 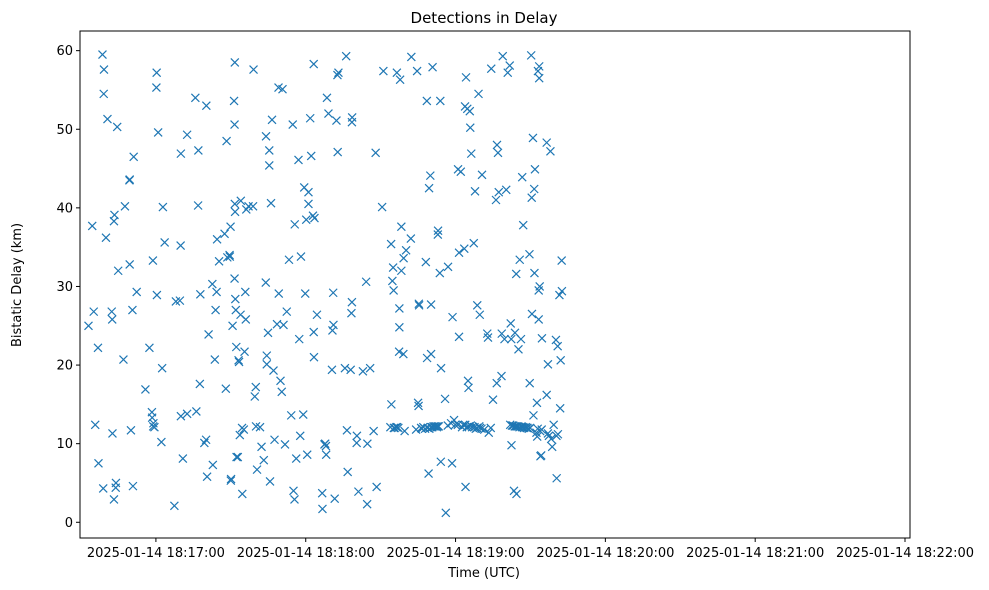 What do you see at coordinates (64, 366) in the screenshot?
I see `y-tick-label: 20` at bounding box center [64, 366].